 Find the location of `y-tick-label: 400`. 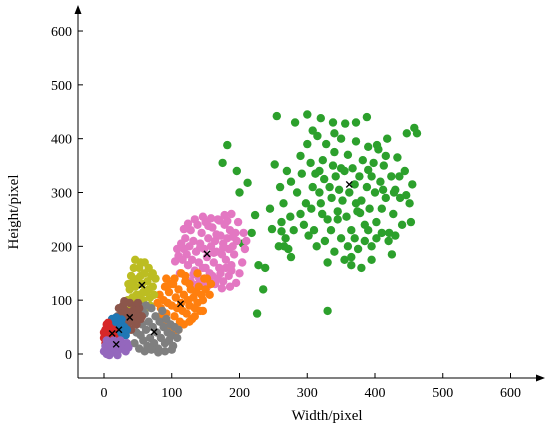

y-tick-label: 400 is located at coordinates (61, 140).